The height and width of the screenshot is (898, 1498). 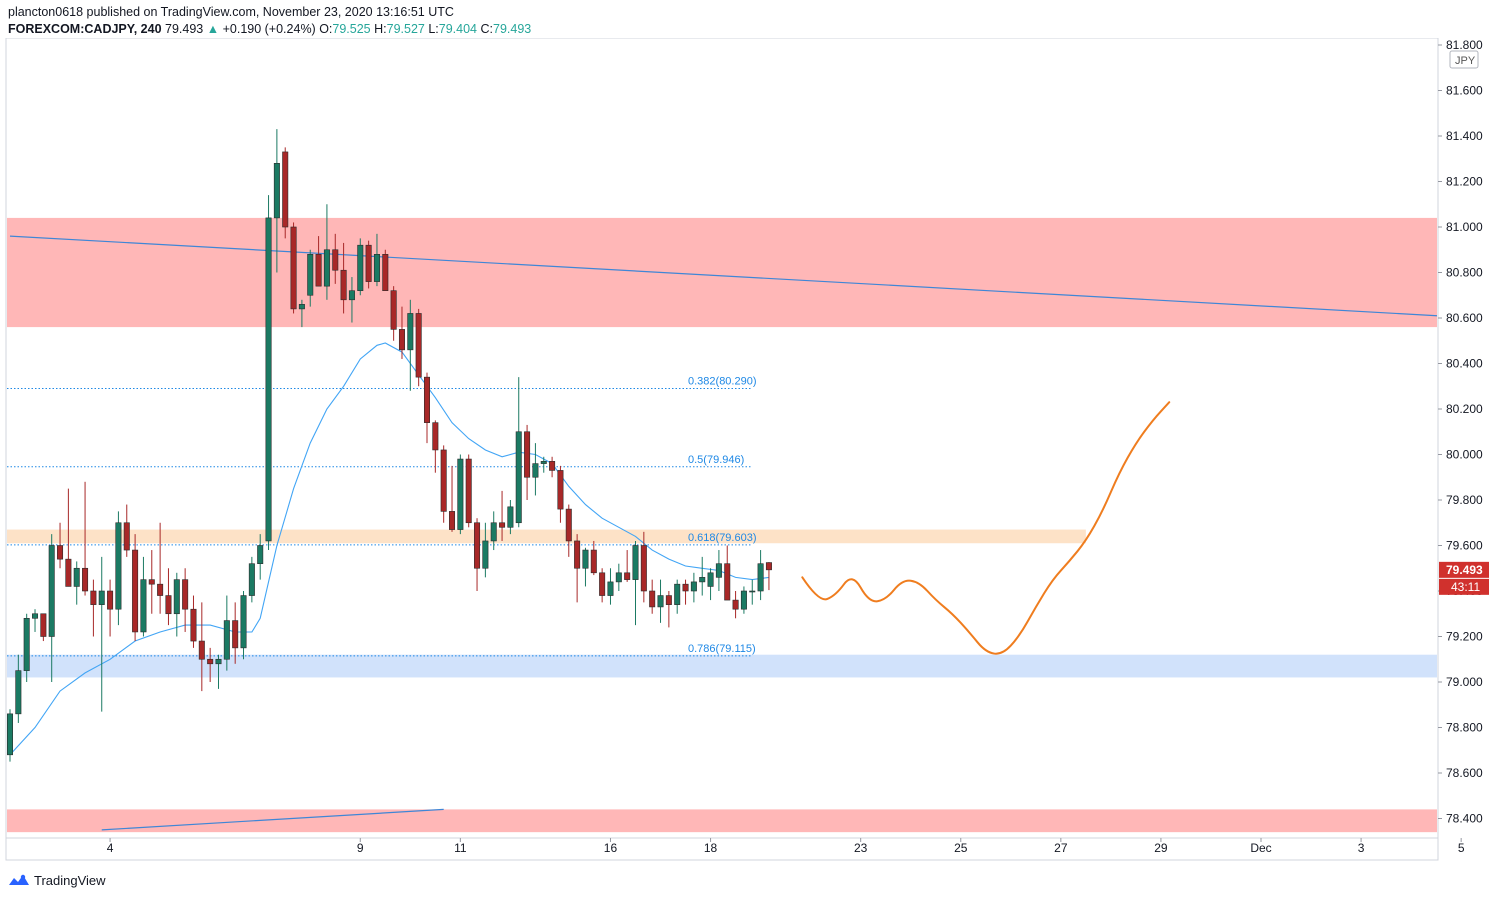 What do you see at coordinates (1464, 637) in the screenshot?
I see `price-tick-label: 79.200` at bounding box center [1464, 637].